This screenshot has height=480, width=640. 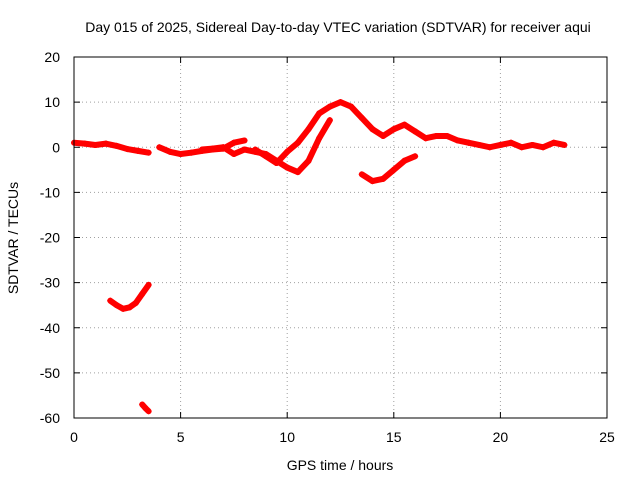 I want to click on series-short-arc, so click(x=388, y=169).